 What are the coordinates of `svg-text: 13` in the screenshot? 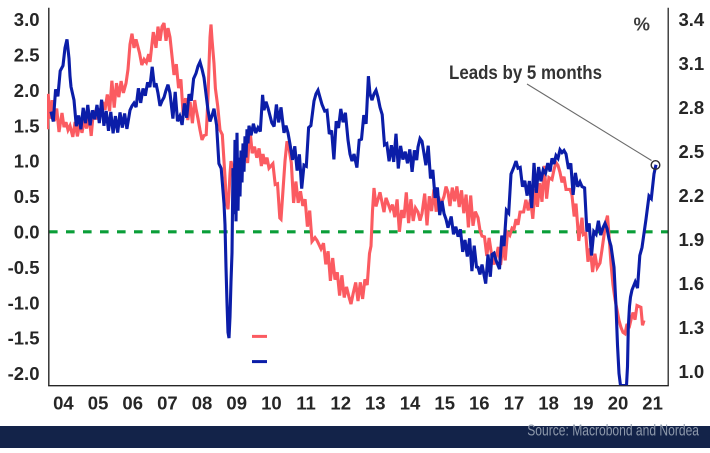 It's located at (375, 403).